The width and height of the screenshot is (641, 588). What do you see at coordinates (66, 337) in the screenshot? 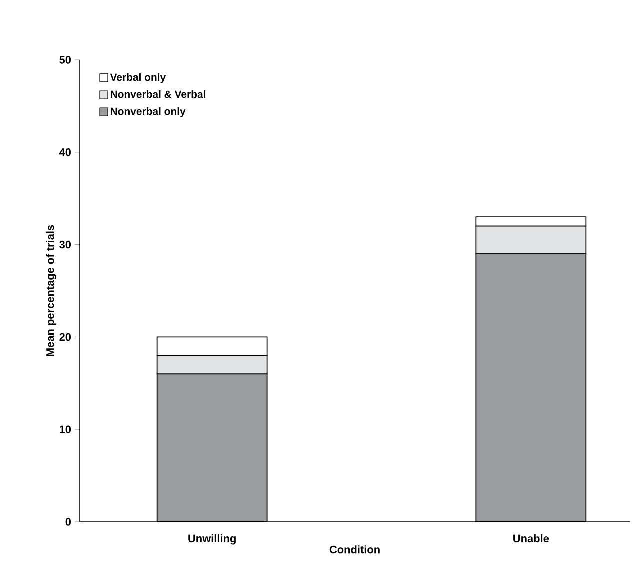
I see `y-tick-label: 20` at bounding box center [66, 337].